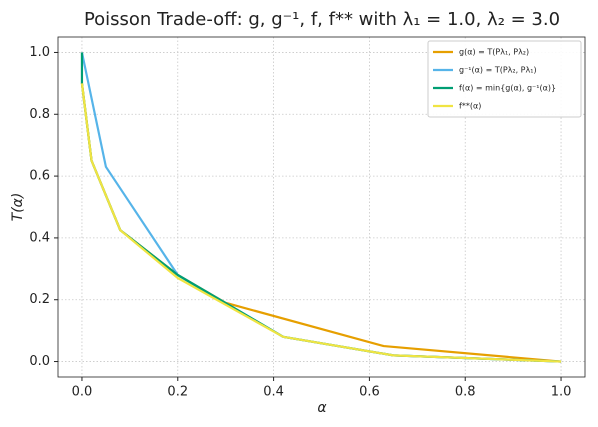  I want to click on legend-label: g(α) = T(Pλ₁, Pλ₂), so click(494, 52).